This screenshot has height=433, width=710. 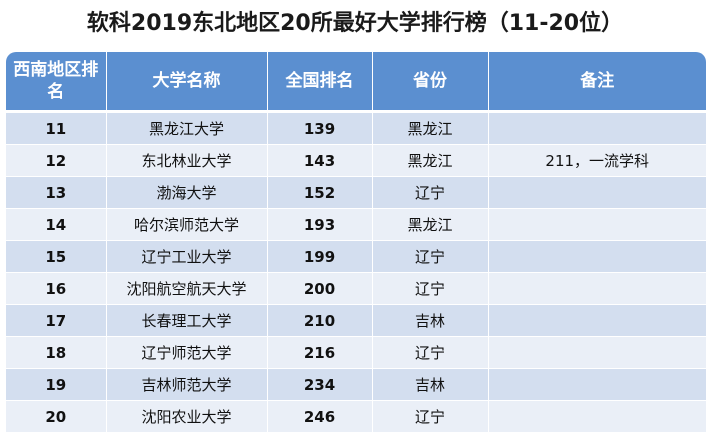 I want to click on cell-national-rank: 199, so click(x=320, y=256).